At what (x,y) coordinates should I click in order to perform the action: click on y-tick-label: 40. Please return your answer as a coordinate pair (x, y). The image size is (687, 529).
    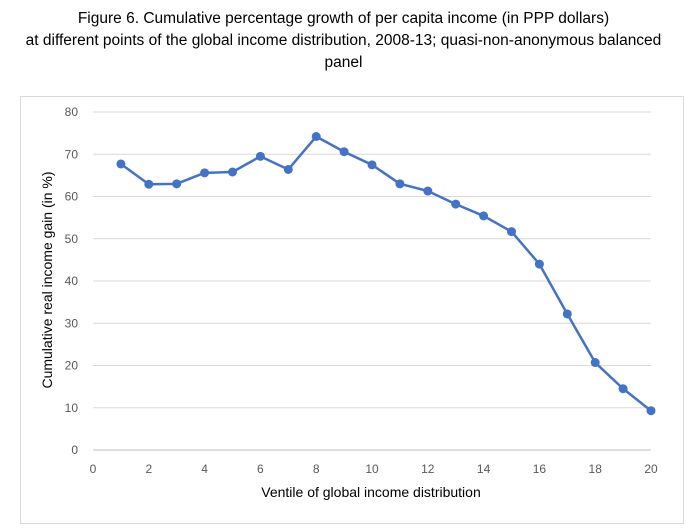
    Looking at the image, I should click on (72, 281).